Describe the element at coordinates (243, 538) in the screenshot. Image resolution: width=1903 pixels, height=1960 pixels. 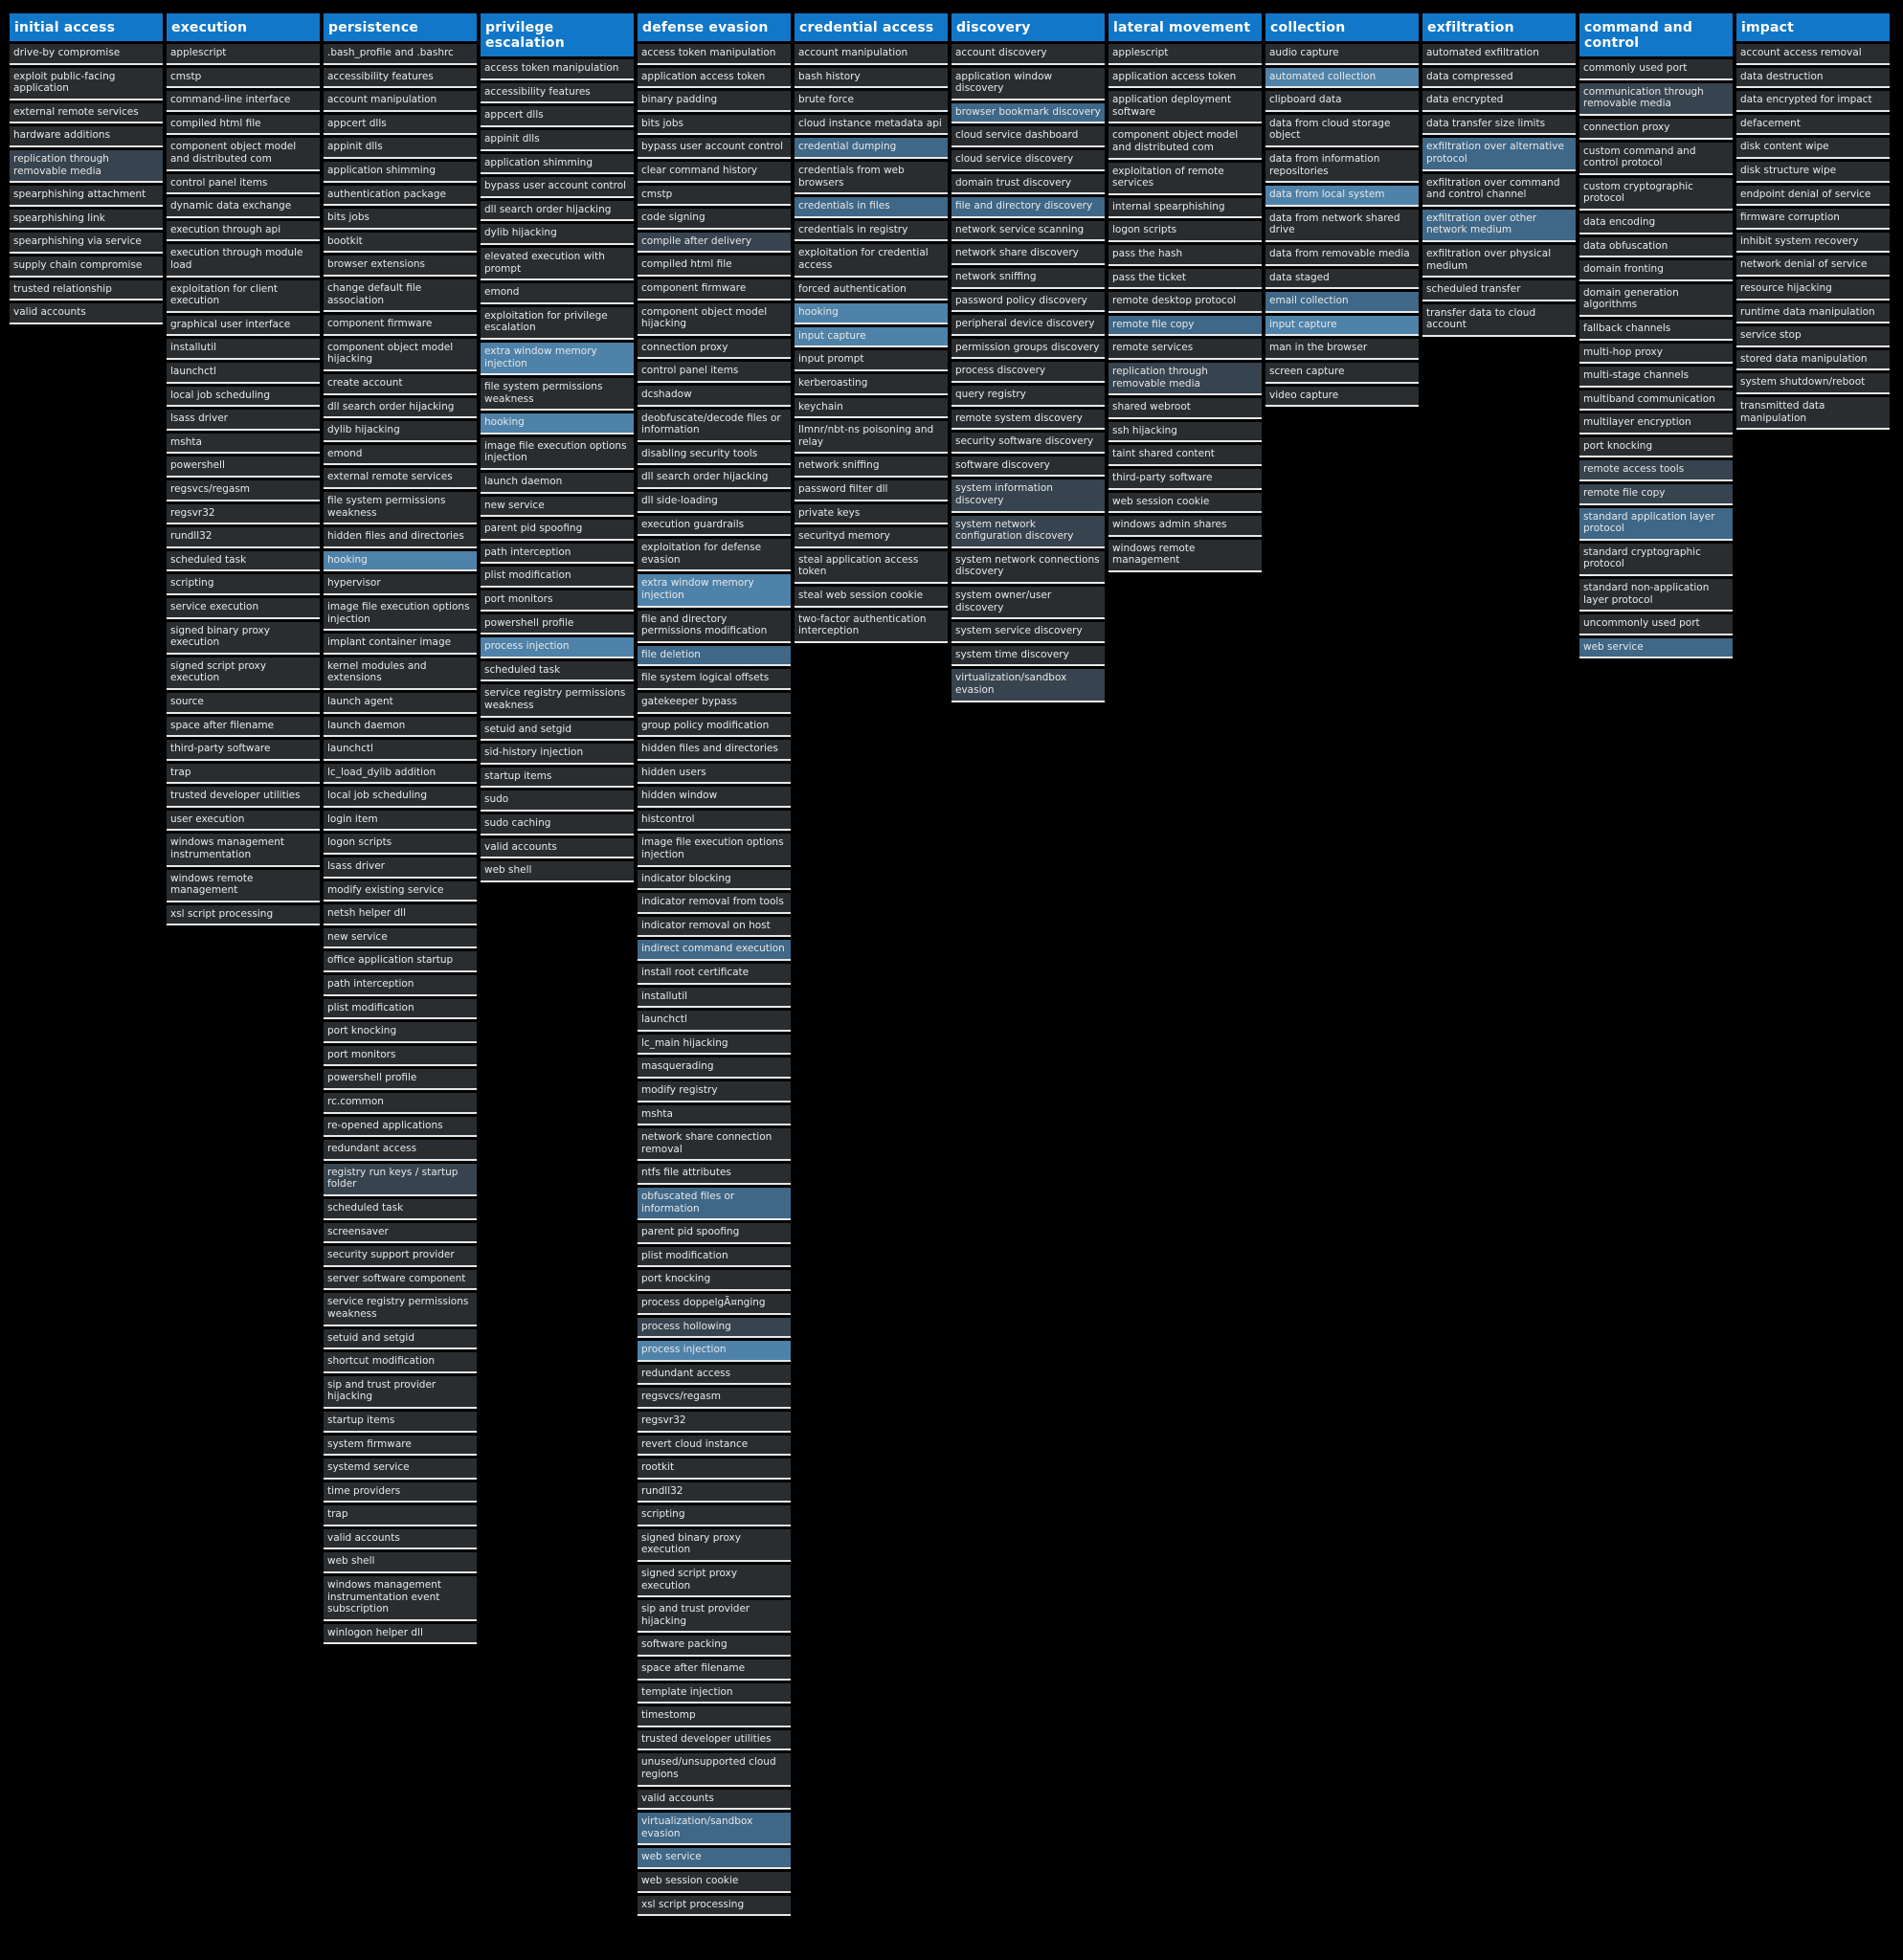
I see `technique-rundll32: rundll32` at that location.